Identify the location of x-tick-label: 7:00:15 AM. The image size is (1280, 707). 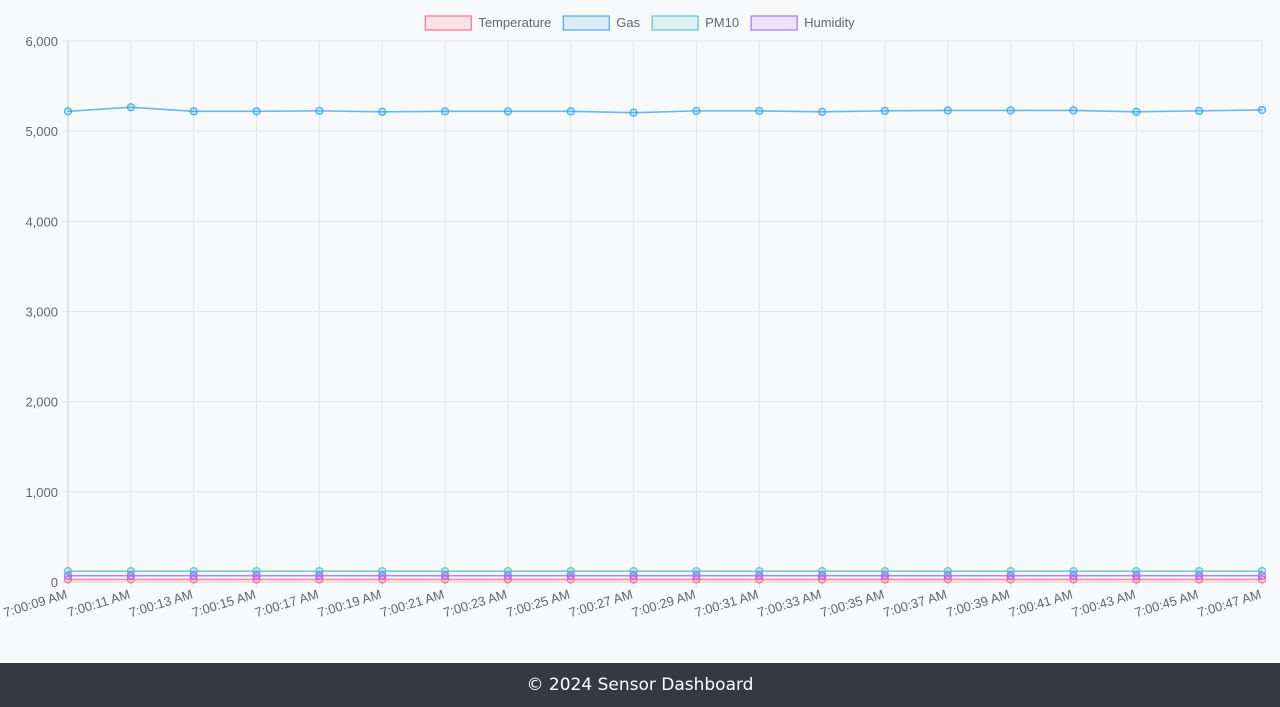
(223, 604).